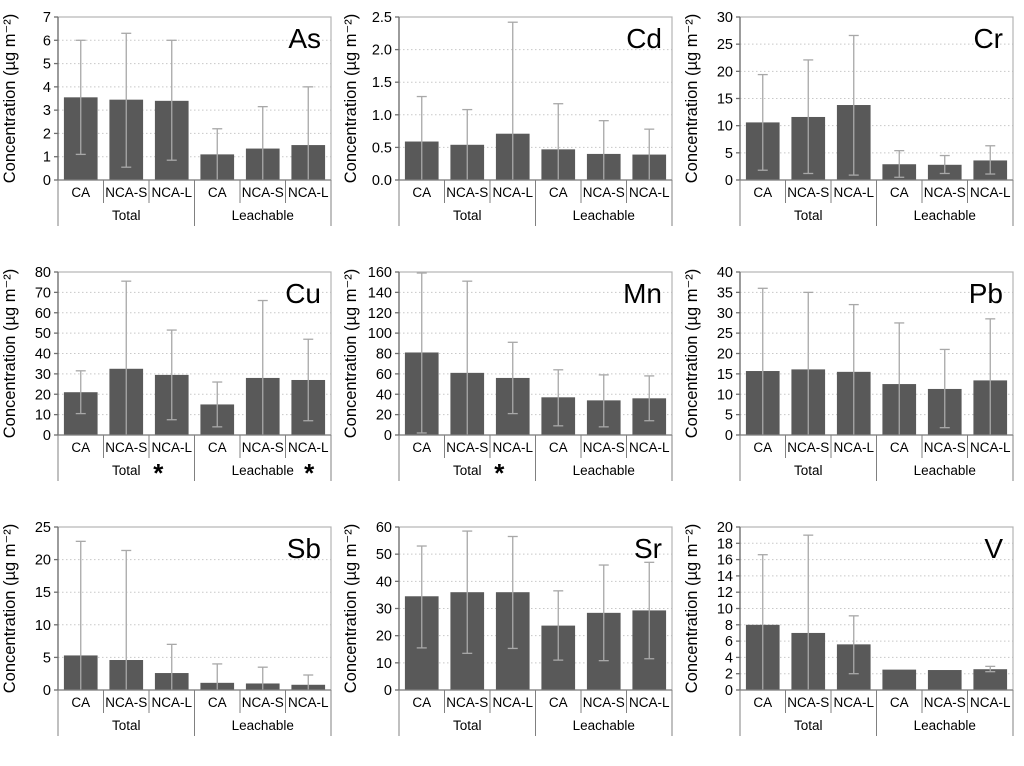  I want to click on y-tick-label: 3, so click(47, 111).